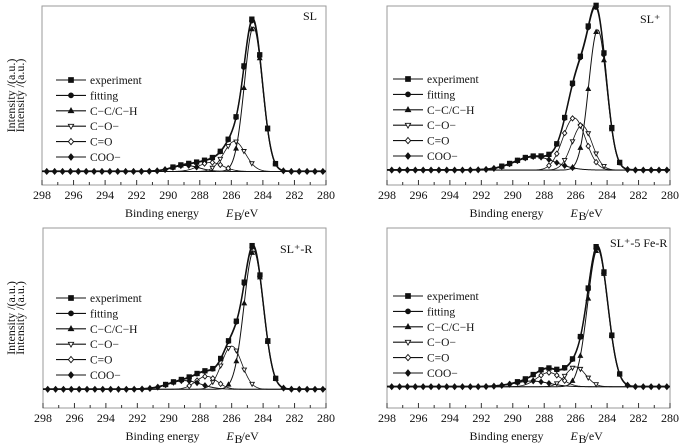 This screenshot has width=700, height=445. Describe the element at coordinates (574, 213) in the screenshot. I see `x-axis-symbol: E` at that location.